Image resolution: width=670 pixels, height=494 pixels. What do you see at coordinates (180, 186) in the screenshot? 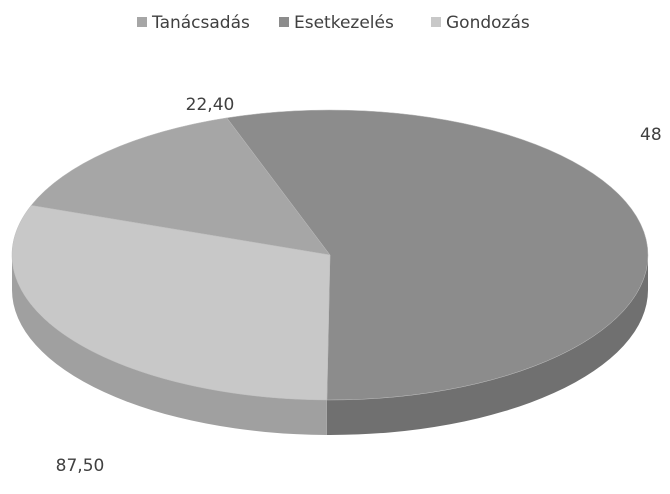
I see `slice` at bounding box center [180, 186].